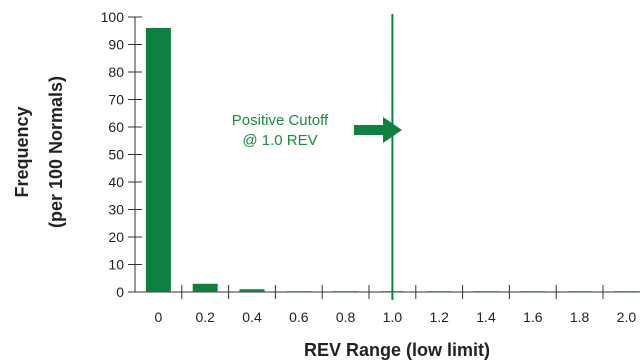 Image resolution: width=642 pixels, height=364 pixels. What do you see at coordinates (393, 317) in the screenshot?
I see `x-tick-label: 1.0` at bounding box center [393, 317].